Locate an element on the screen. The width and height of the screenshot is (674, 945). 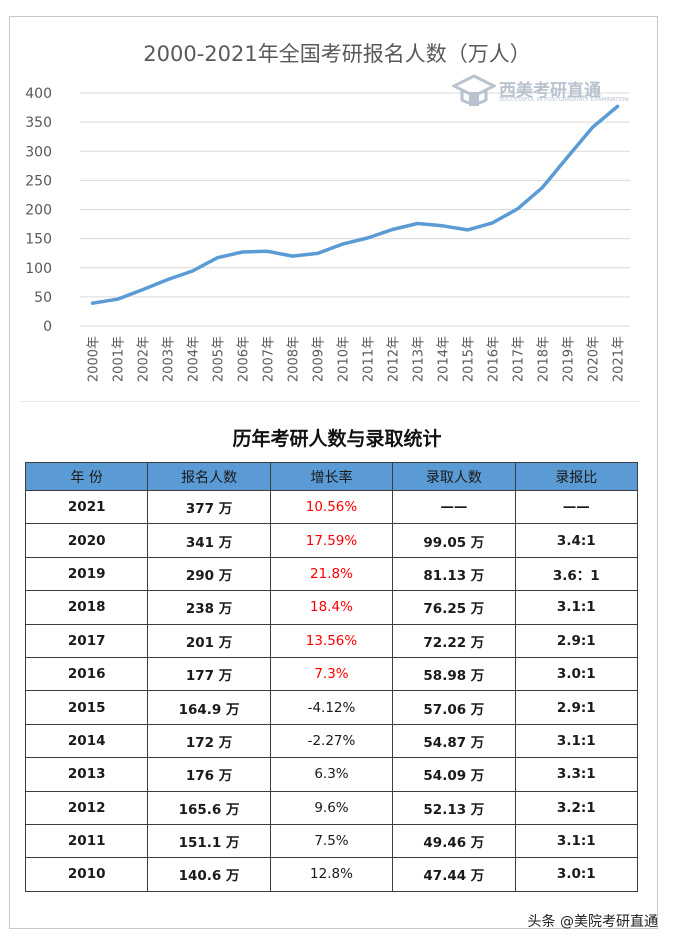
cell-year: 2015 is located at coordinates (86, 707).